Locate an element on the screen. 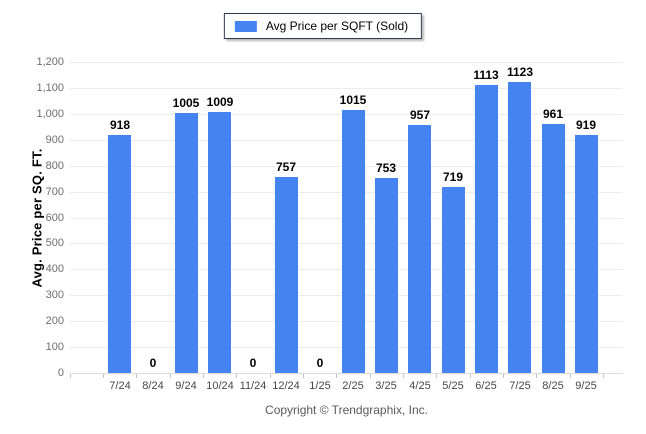  x-tick-label: 1/25 is located at coordinates (320, 386).